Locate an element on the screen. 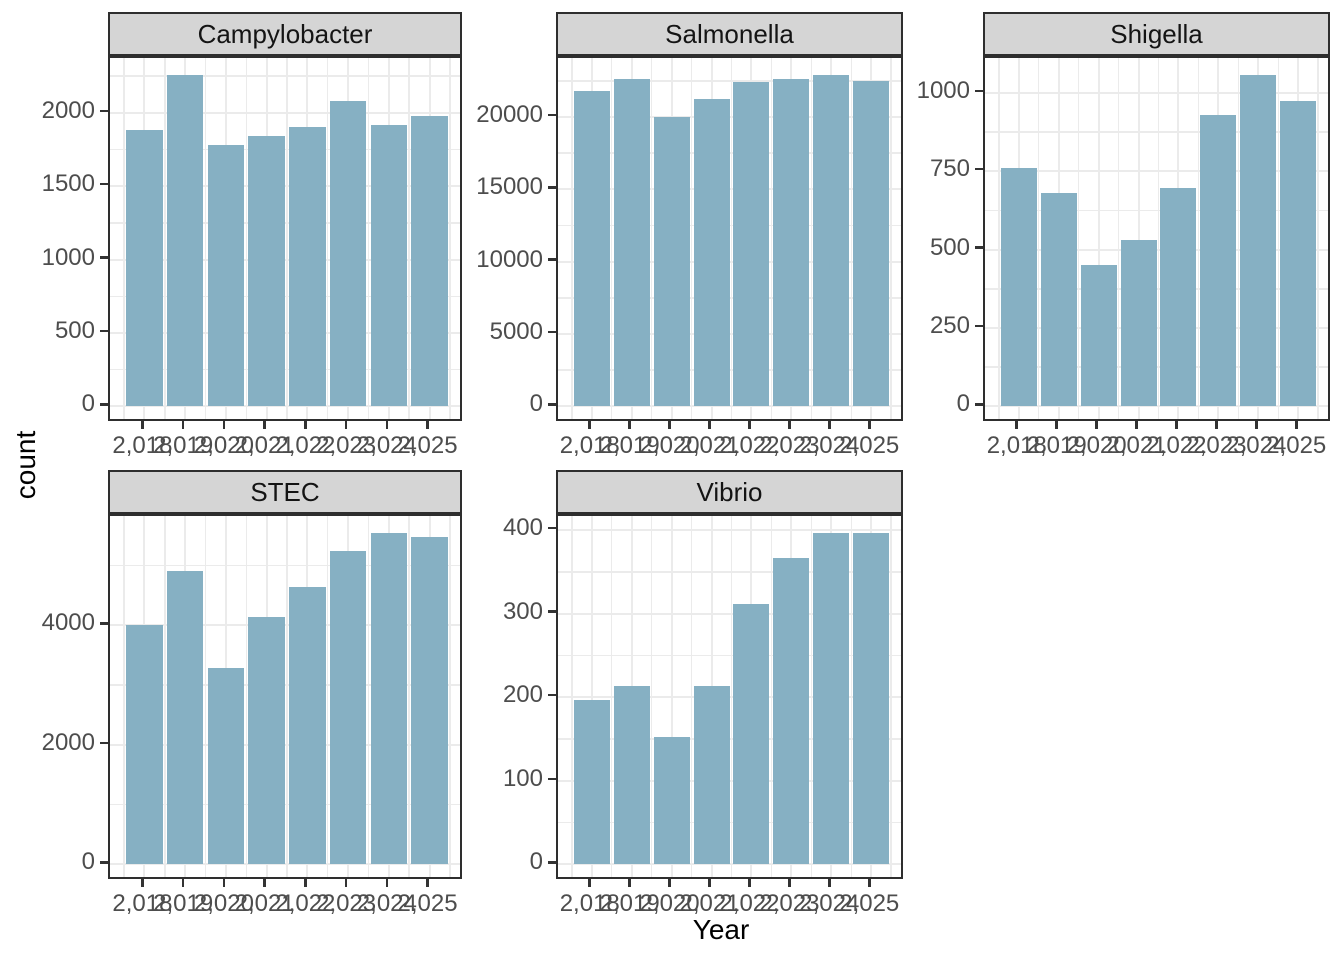 Image resolution: width=1344 pixels, height=960 pixels. facet-strip-label: STEC is located at coordinates (285, 491).